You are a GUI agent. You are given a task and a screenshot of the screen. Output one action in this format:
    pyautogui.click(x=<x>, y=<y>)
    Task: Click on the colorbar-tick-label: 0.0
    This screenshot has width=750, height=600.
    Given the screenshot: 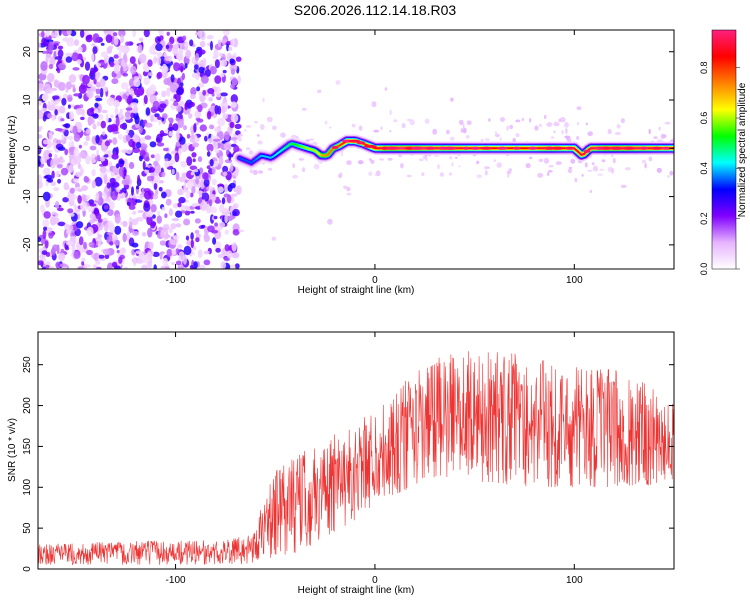 What is the action you would take?
    pyautogui.click(x=704, y=269)
    